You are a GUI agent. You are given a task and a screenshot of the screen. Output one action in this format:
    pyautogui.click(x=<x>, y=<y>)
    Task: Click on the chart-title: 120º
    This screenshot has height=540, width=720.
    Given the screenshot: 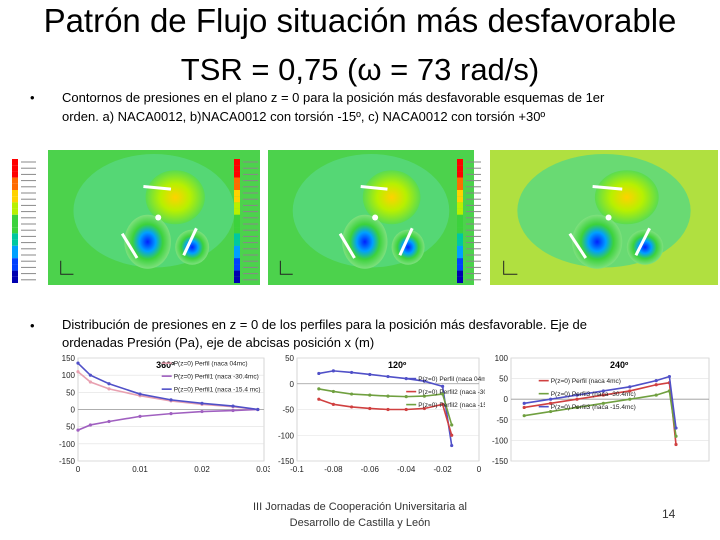 What is the action you would take?
    pyautogui.click(x=397, y=365)
    